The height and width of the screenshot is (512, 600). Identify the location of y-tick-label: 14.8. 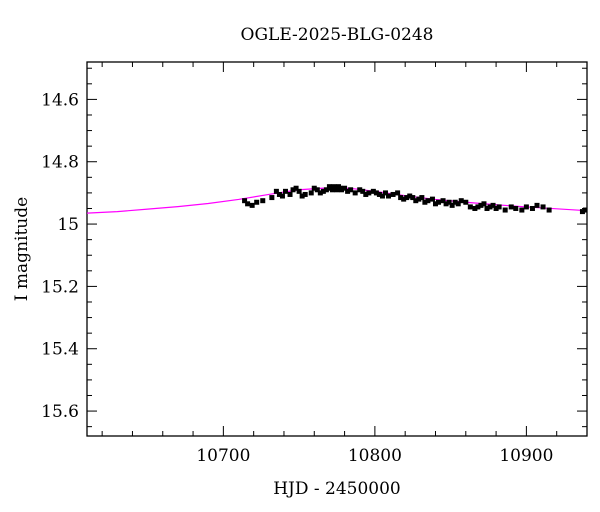
(60, 163).